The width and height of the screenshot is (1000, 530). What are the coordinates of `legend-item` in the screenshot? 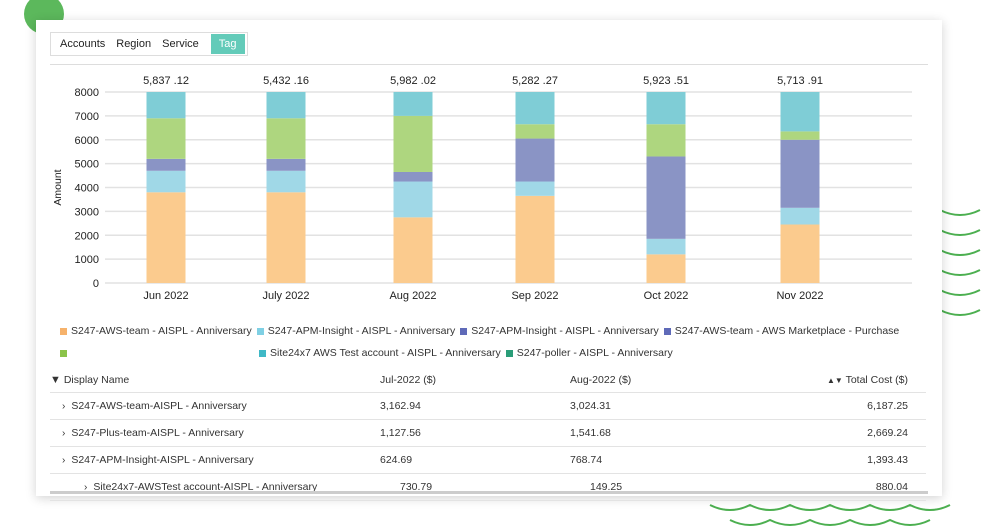 It's located at (65, 353).